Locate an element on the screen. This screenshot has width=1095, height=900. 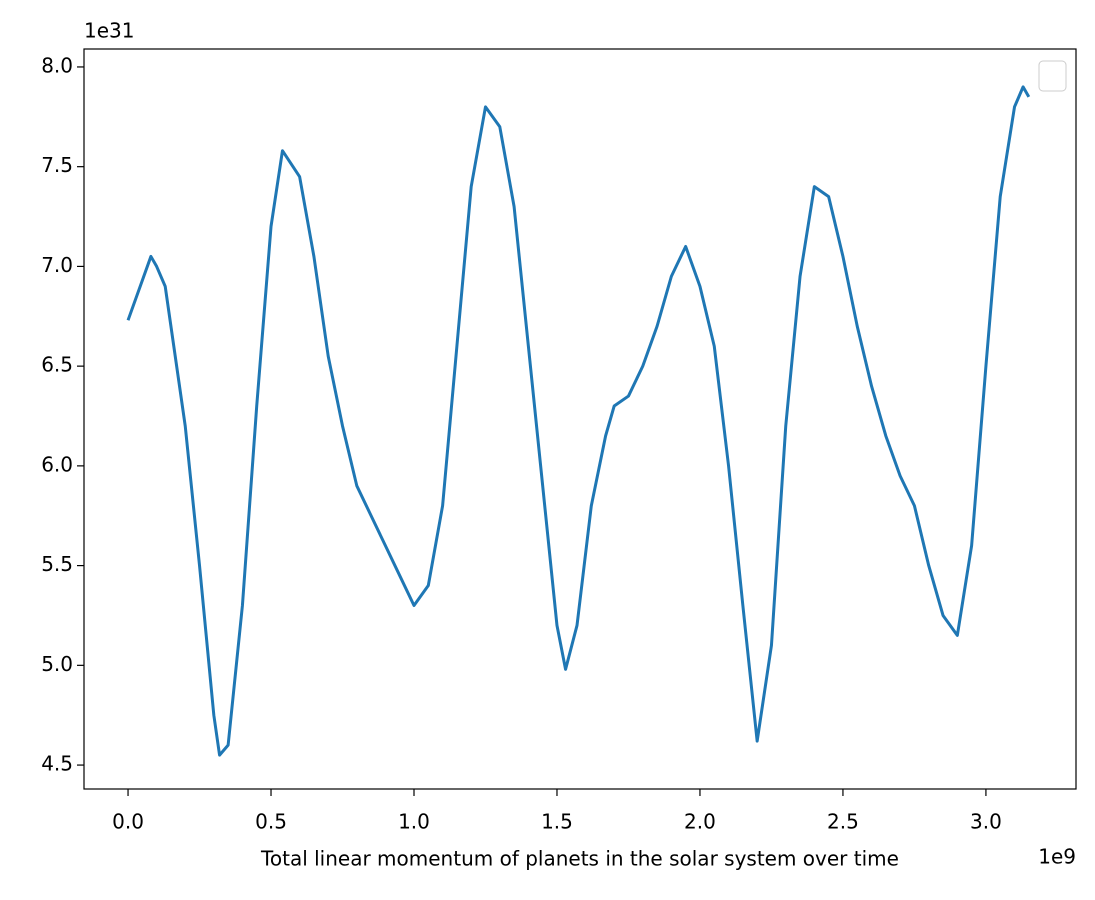
x-tick-label: 3.0 is located at coordinates (986, 822).